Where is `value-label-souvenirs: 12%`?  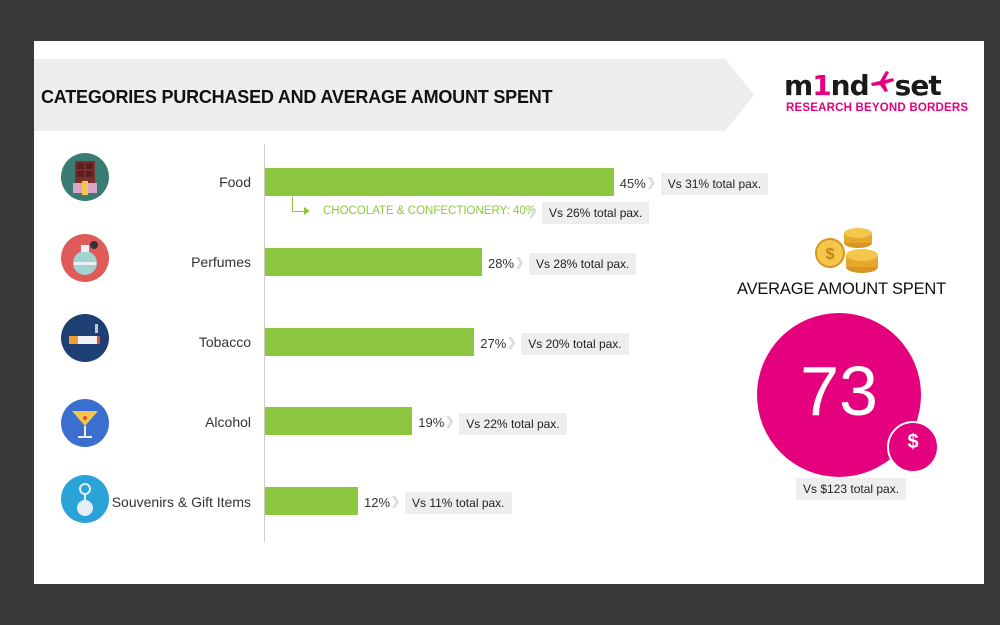
value-label-souvenirs: 12% is located at coordinates (377, 502).